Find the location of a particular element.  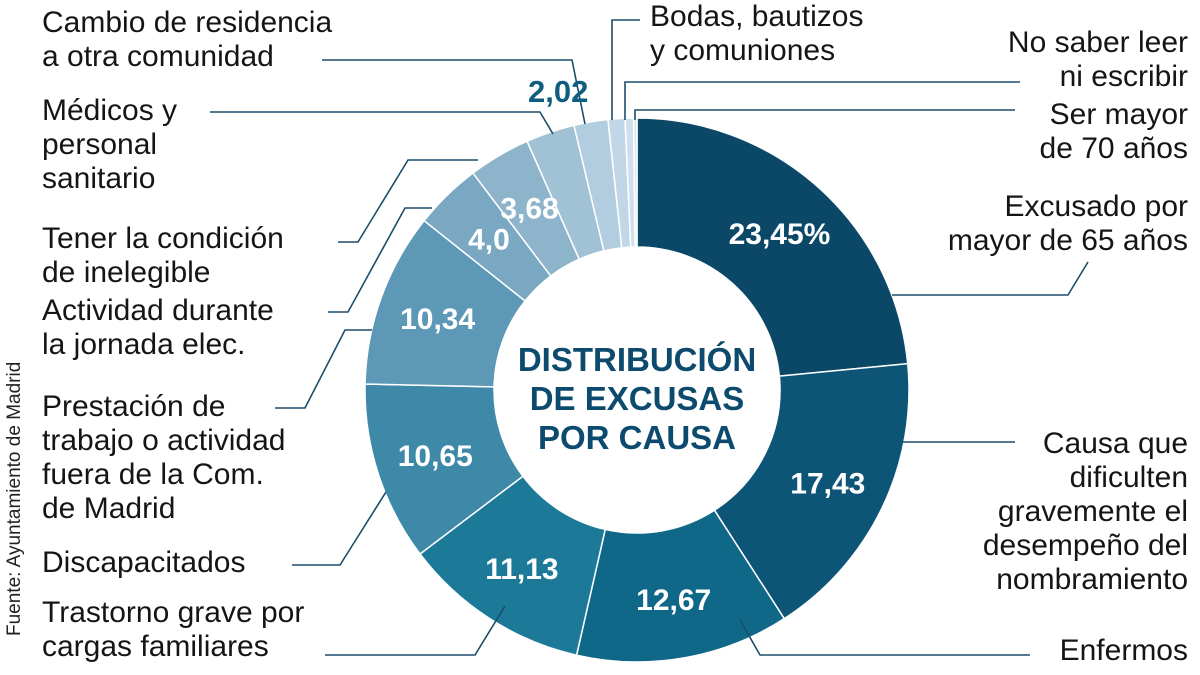

slice-value-label: 4,0 is located at coordinates (489, 239).